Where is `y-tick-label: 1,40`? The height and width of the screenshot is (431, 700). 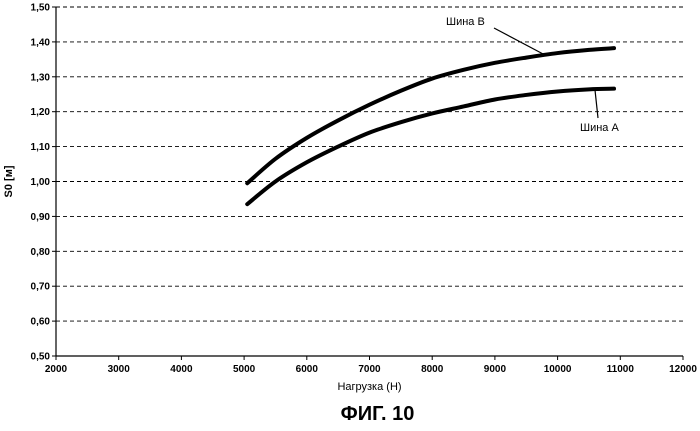
y-tick-label: 1,40 is located at coordinates (41, 42).